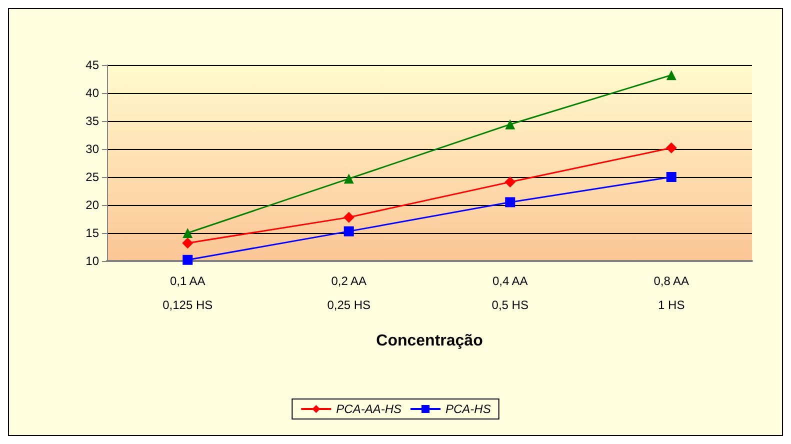  I want to click on y-tick-label: 25, so click(93, 177).